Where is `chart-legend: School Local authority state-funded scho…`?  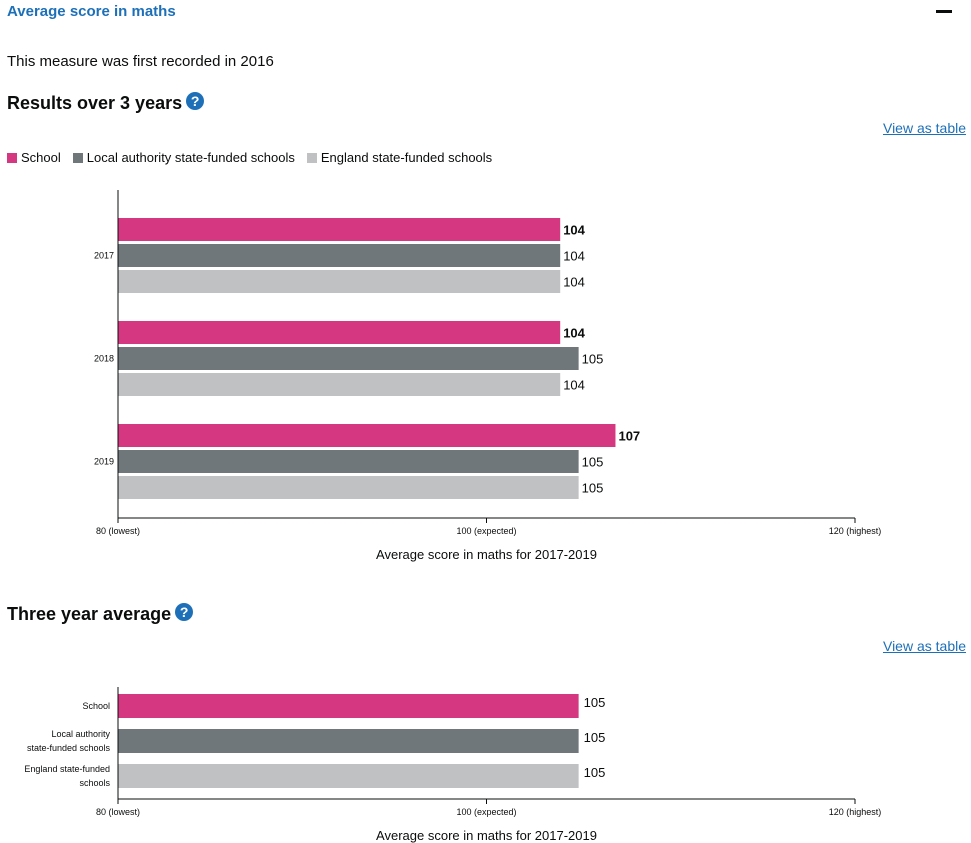 chart-legend: School Local authority state-funded scho… is located at coordinates (255, 157).